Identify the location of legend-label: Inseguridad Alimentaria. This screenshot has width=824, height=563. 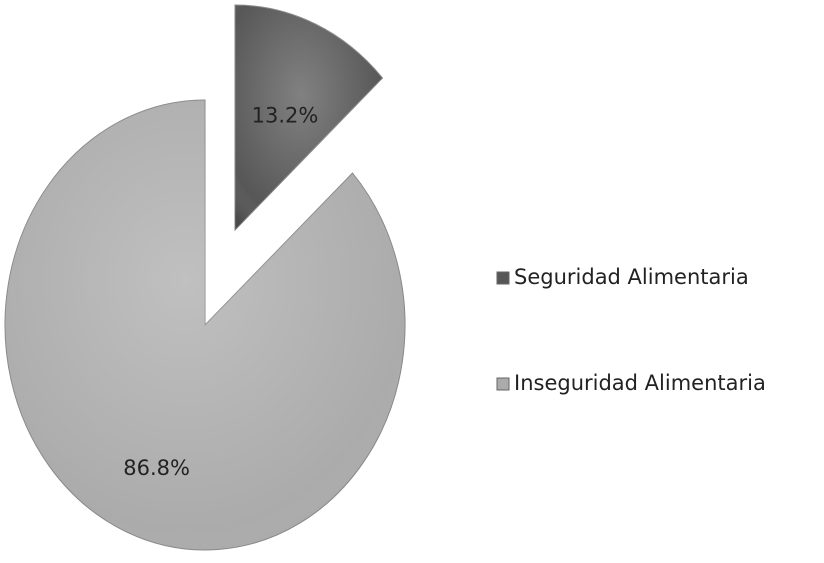
(640, 383).